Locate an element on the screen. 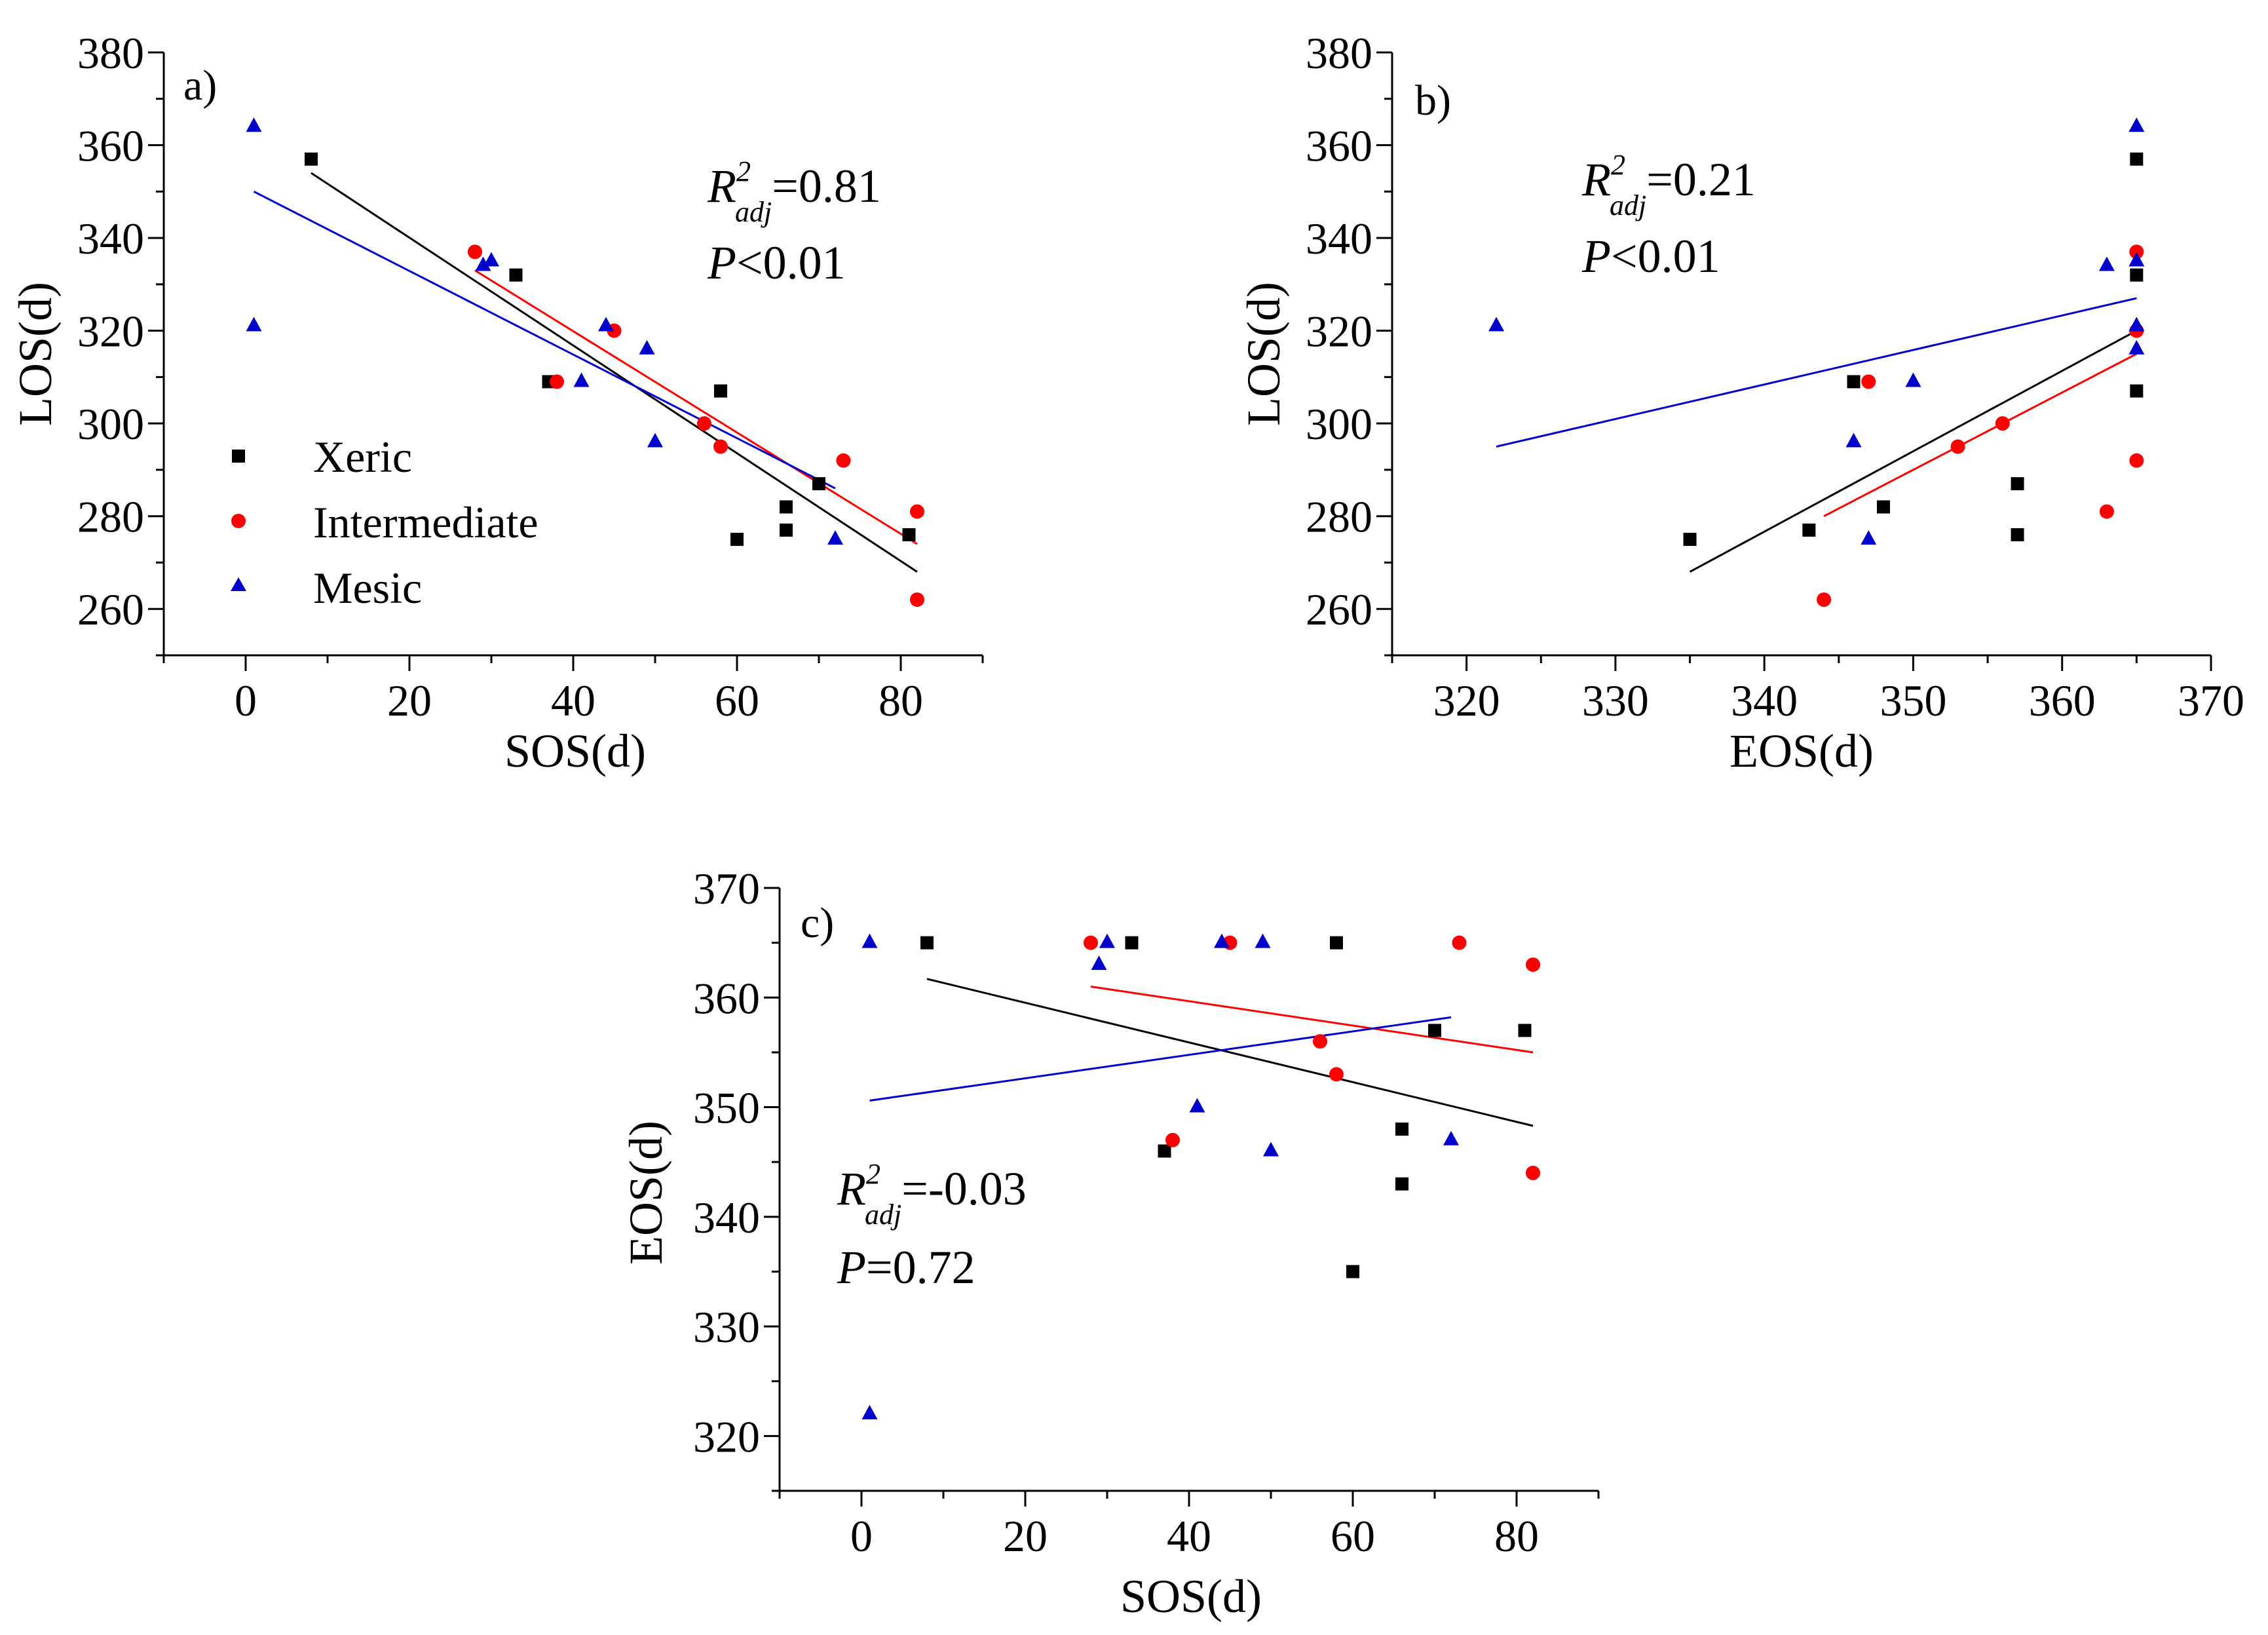 The height and width of the screenshot is (1635, 2268). legend-intermediate-label: Intermediate is located at coordinates (426, 522).